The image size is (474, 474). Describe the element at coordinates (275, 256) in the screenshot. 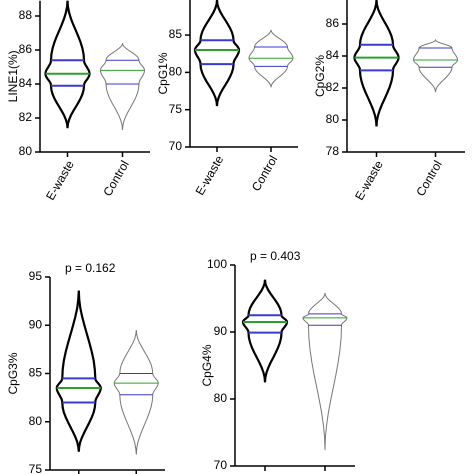

I see `annotation: p = 0.403` at that location.